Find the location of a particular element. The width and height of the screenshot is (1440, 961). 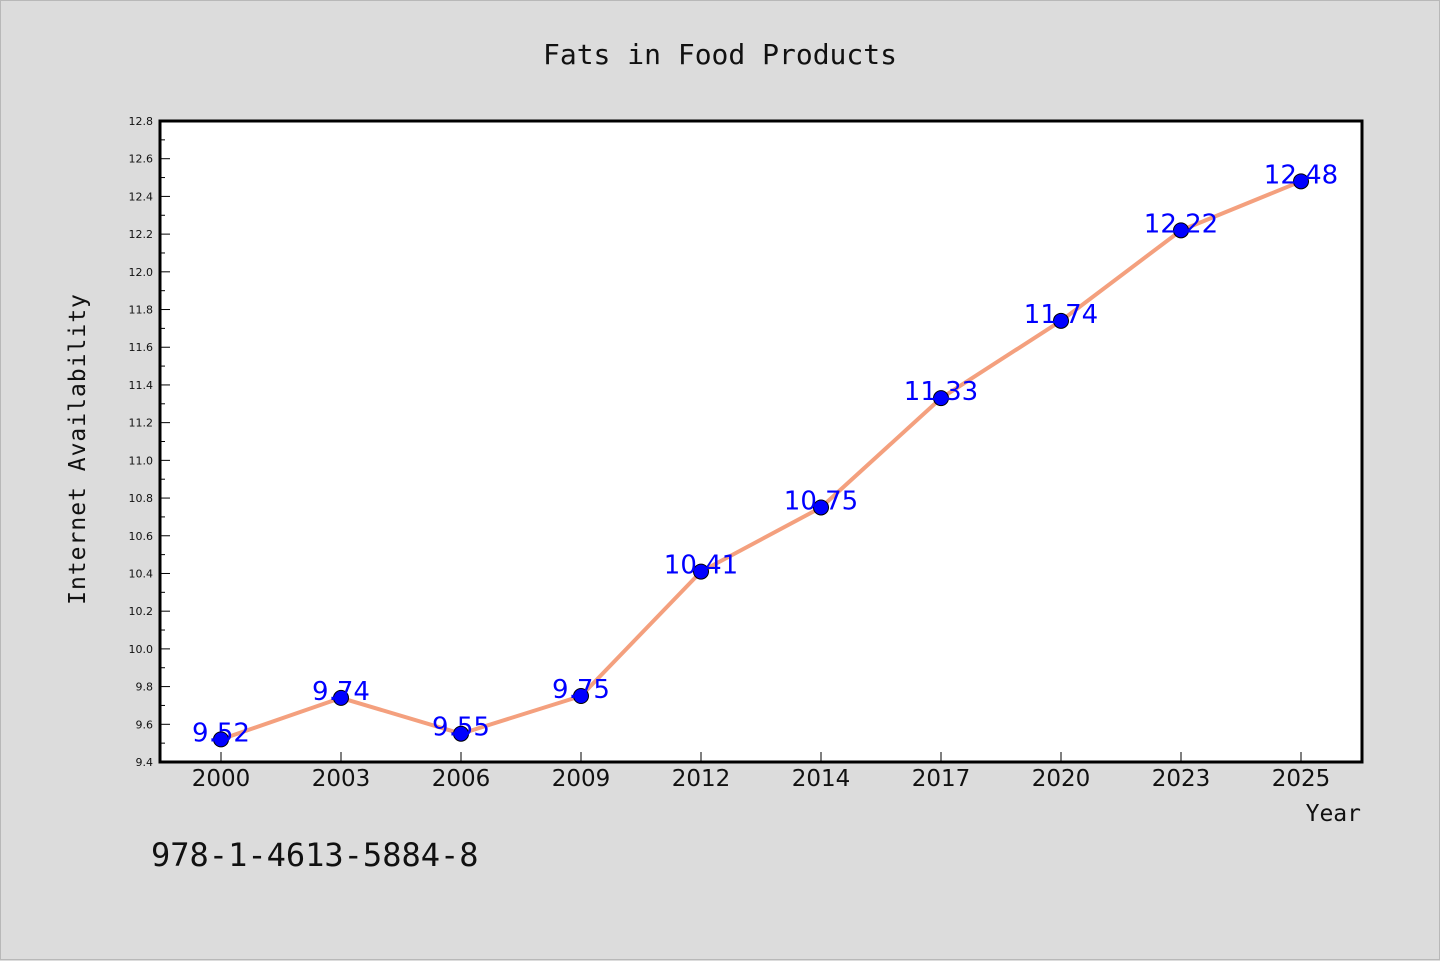

data-label: 10.75 is located at coordinates (821, 501).